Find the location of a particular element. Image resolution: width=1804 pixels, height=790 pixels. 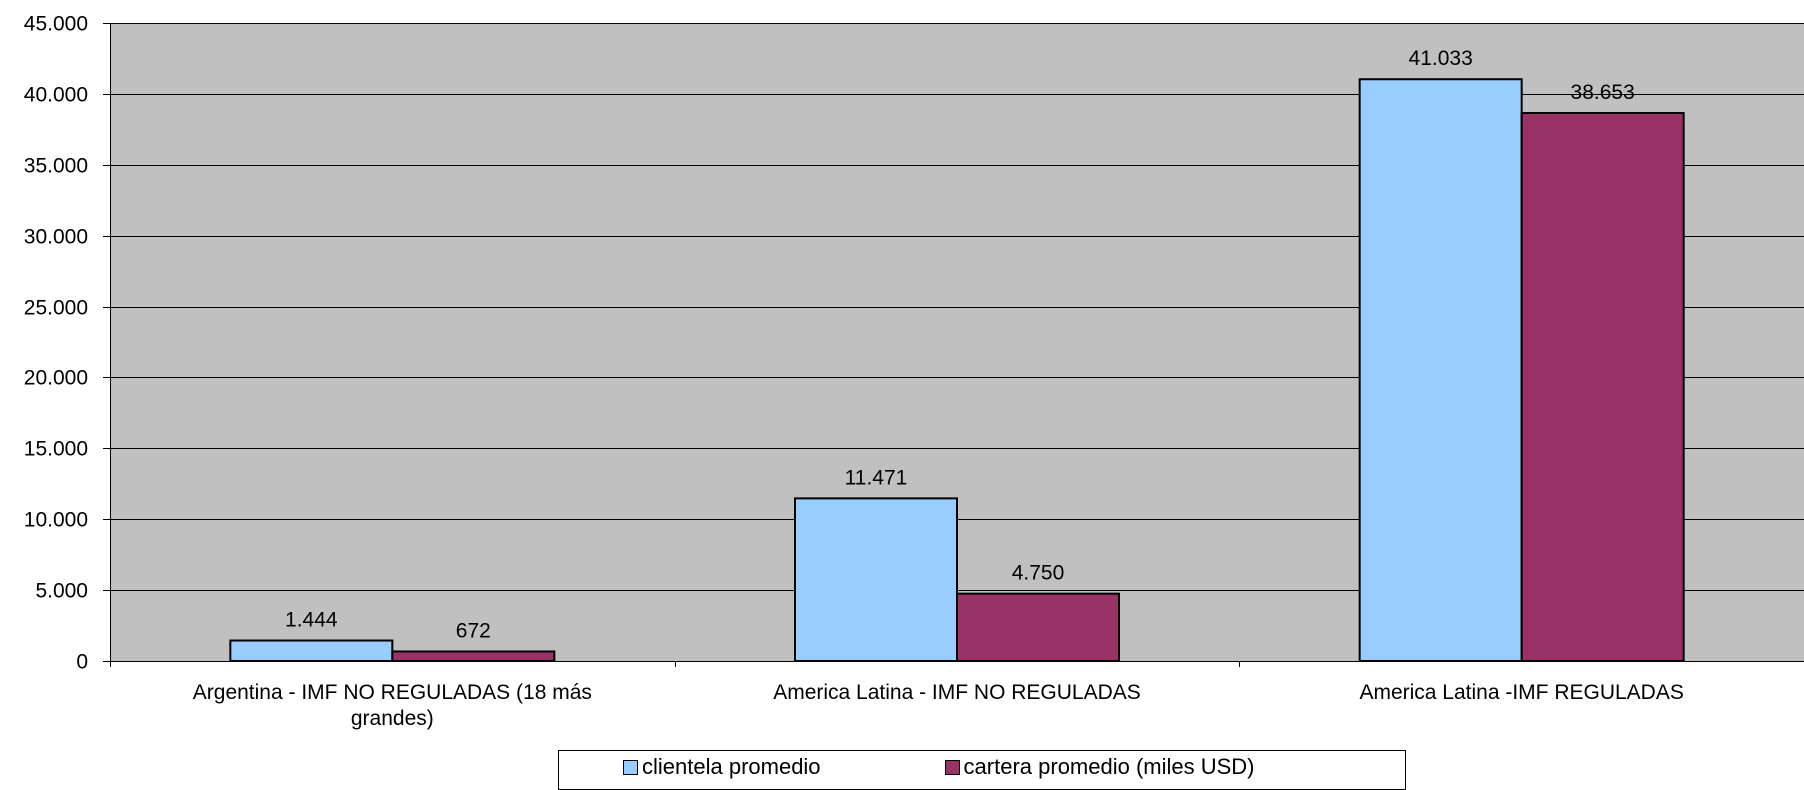

y-tick-label: 30.000 is located at coordinates (56, 237).